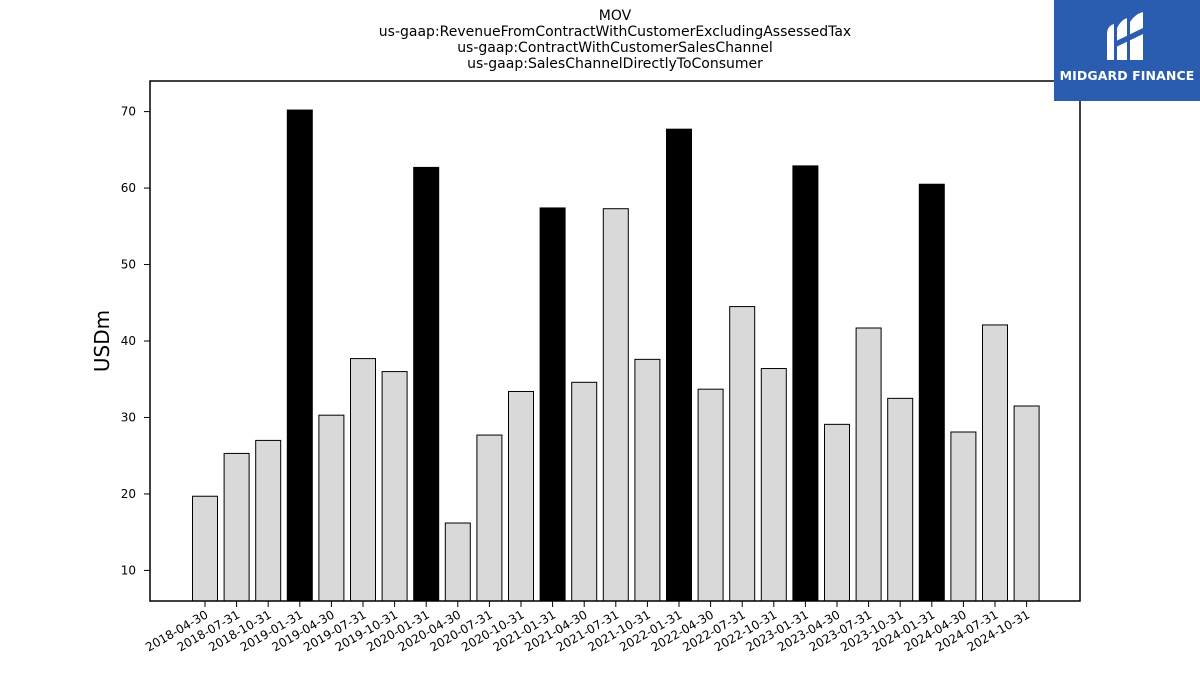 The width and height of the screenshot is (1200, 675). Describe the element at coordinates (102, 341) in the screenshot. I see `y-axis-label: USDm` at that location.